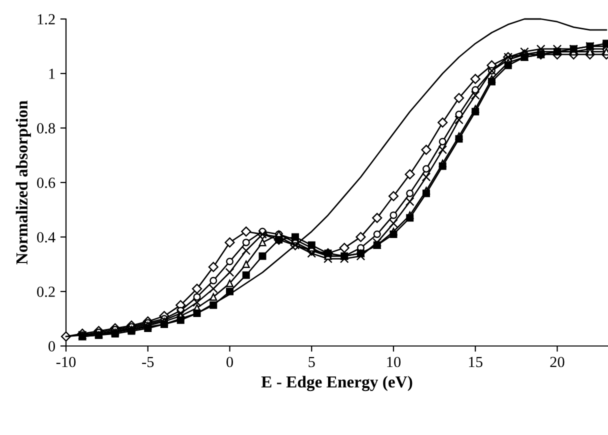 This screenshot has height=435, width=608. I want to click on x-tick-label: 20, so click(557, 362).